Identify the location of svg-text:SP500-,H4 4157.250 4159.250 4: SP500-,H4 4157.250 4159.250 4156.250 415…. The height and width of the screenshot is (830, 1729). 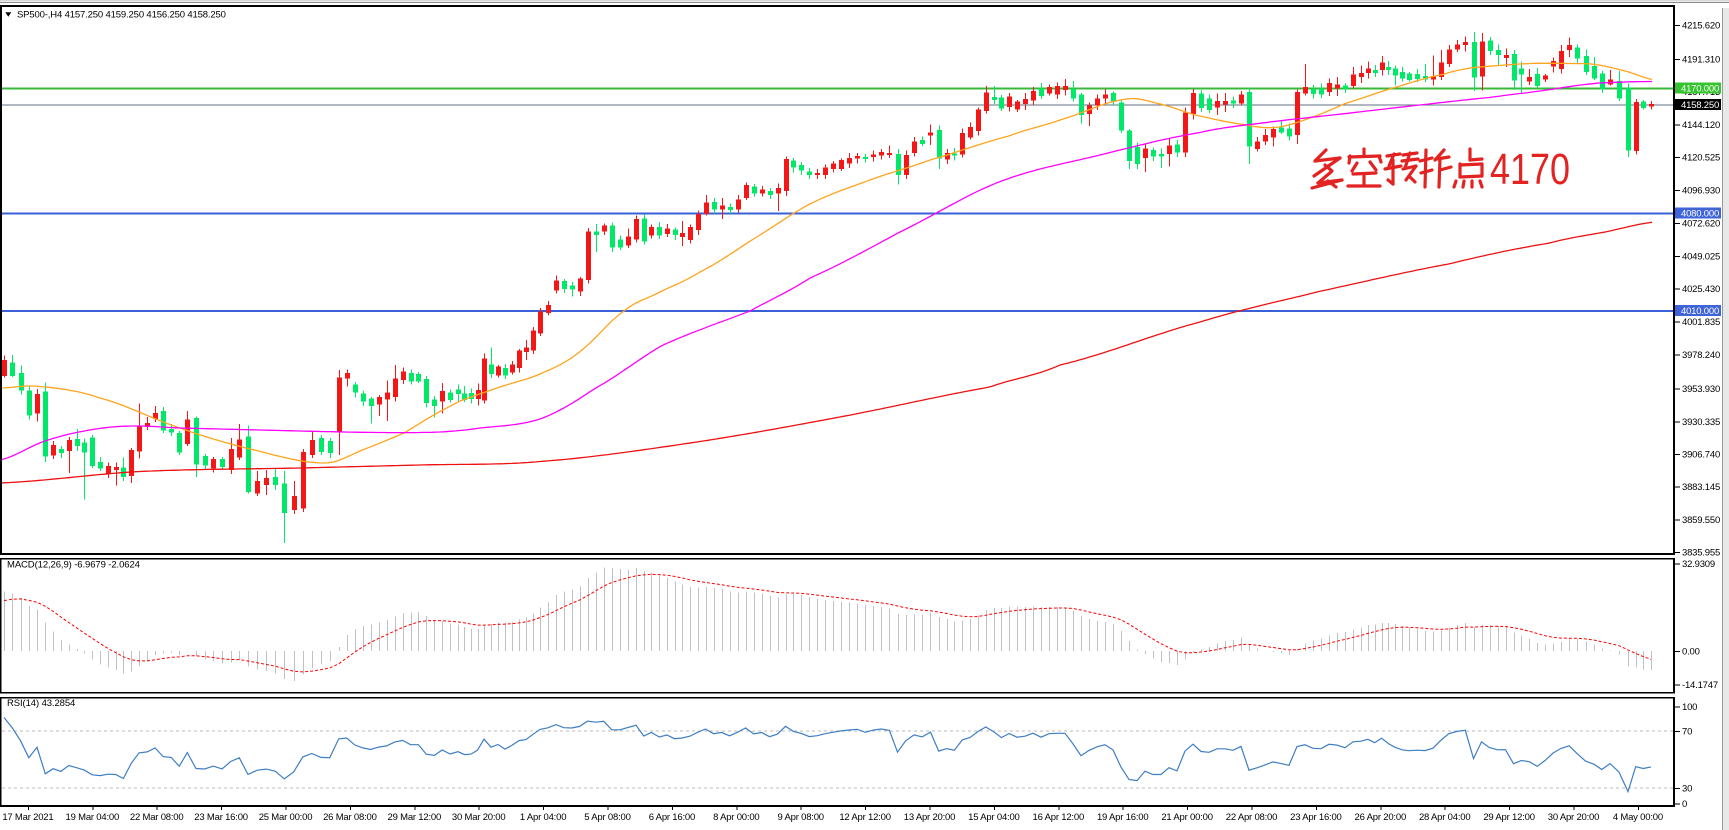
(121, 15).